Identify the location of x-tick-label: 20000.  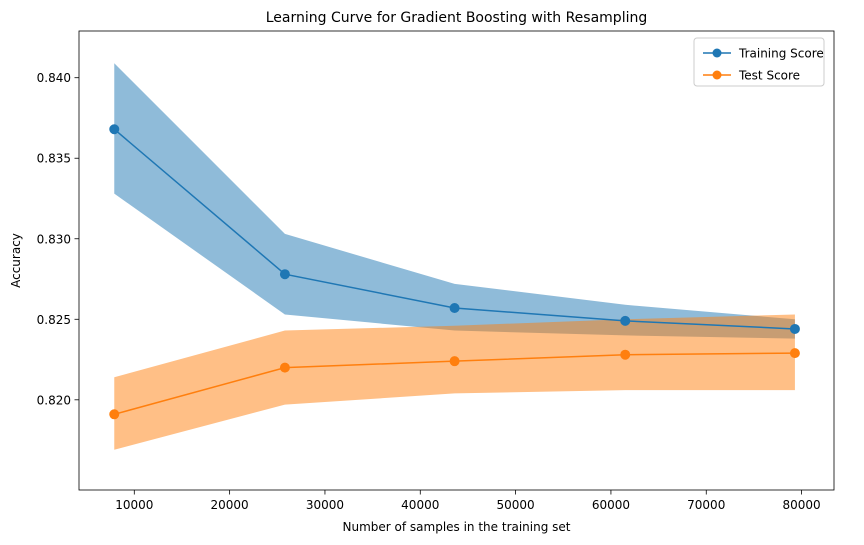
(230, 505).